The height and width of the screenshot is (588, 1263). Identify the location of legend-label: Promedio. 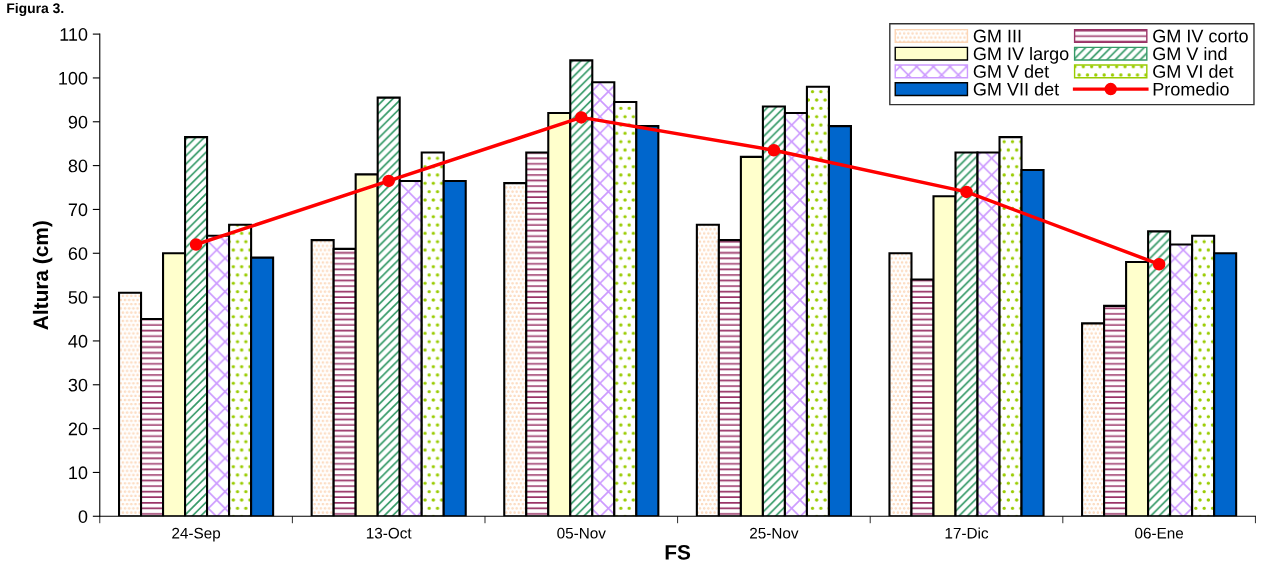
(1191, 89).